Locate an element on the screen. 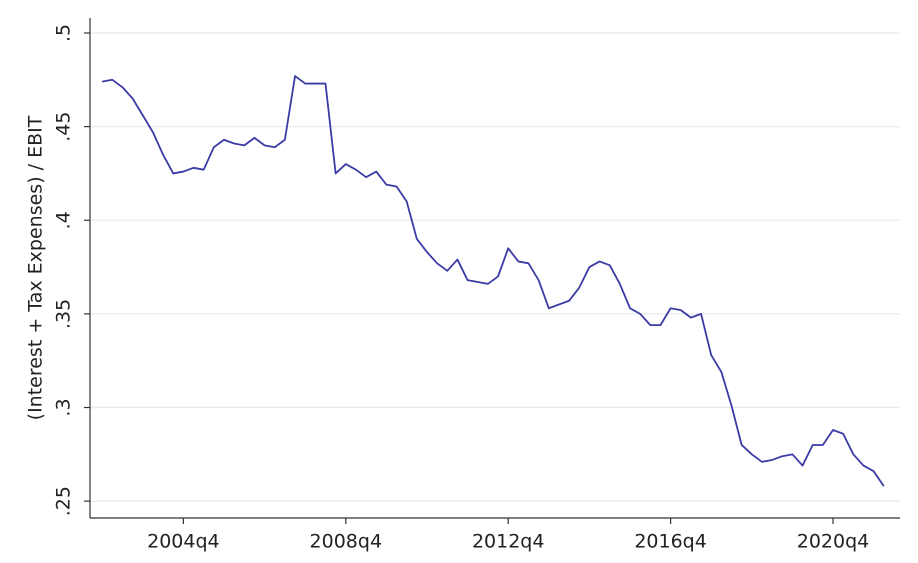 The height and width of the screenshot is (563, 918). x-tick-label: 2020q4 is located at coordinates (833, 542).